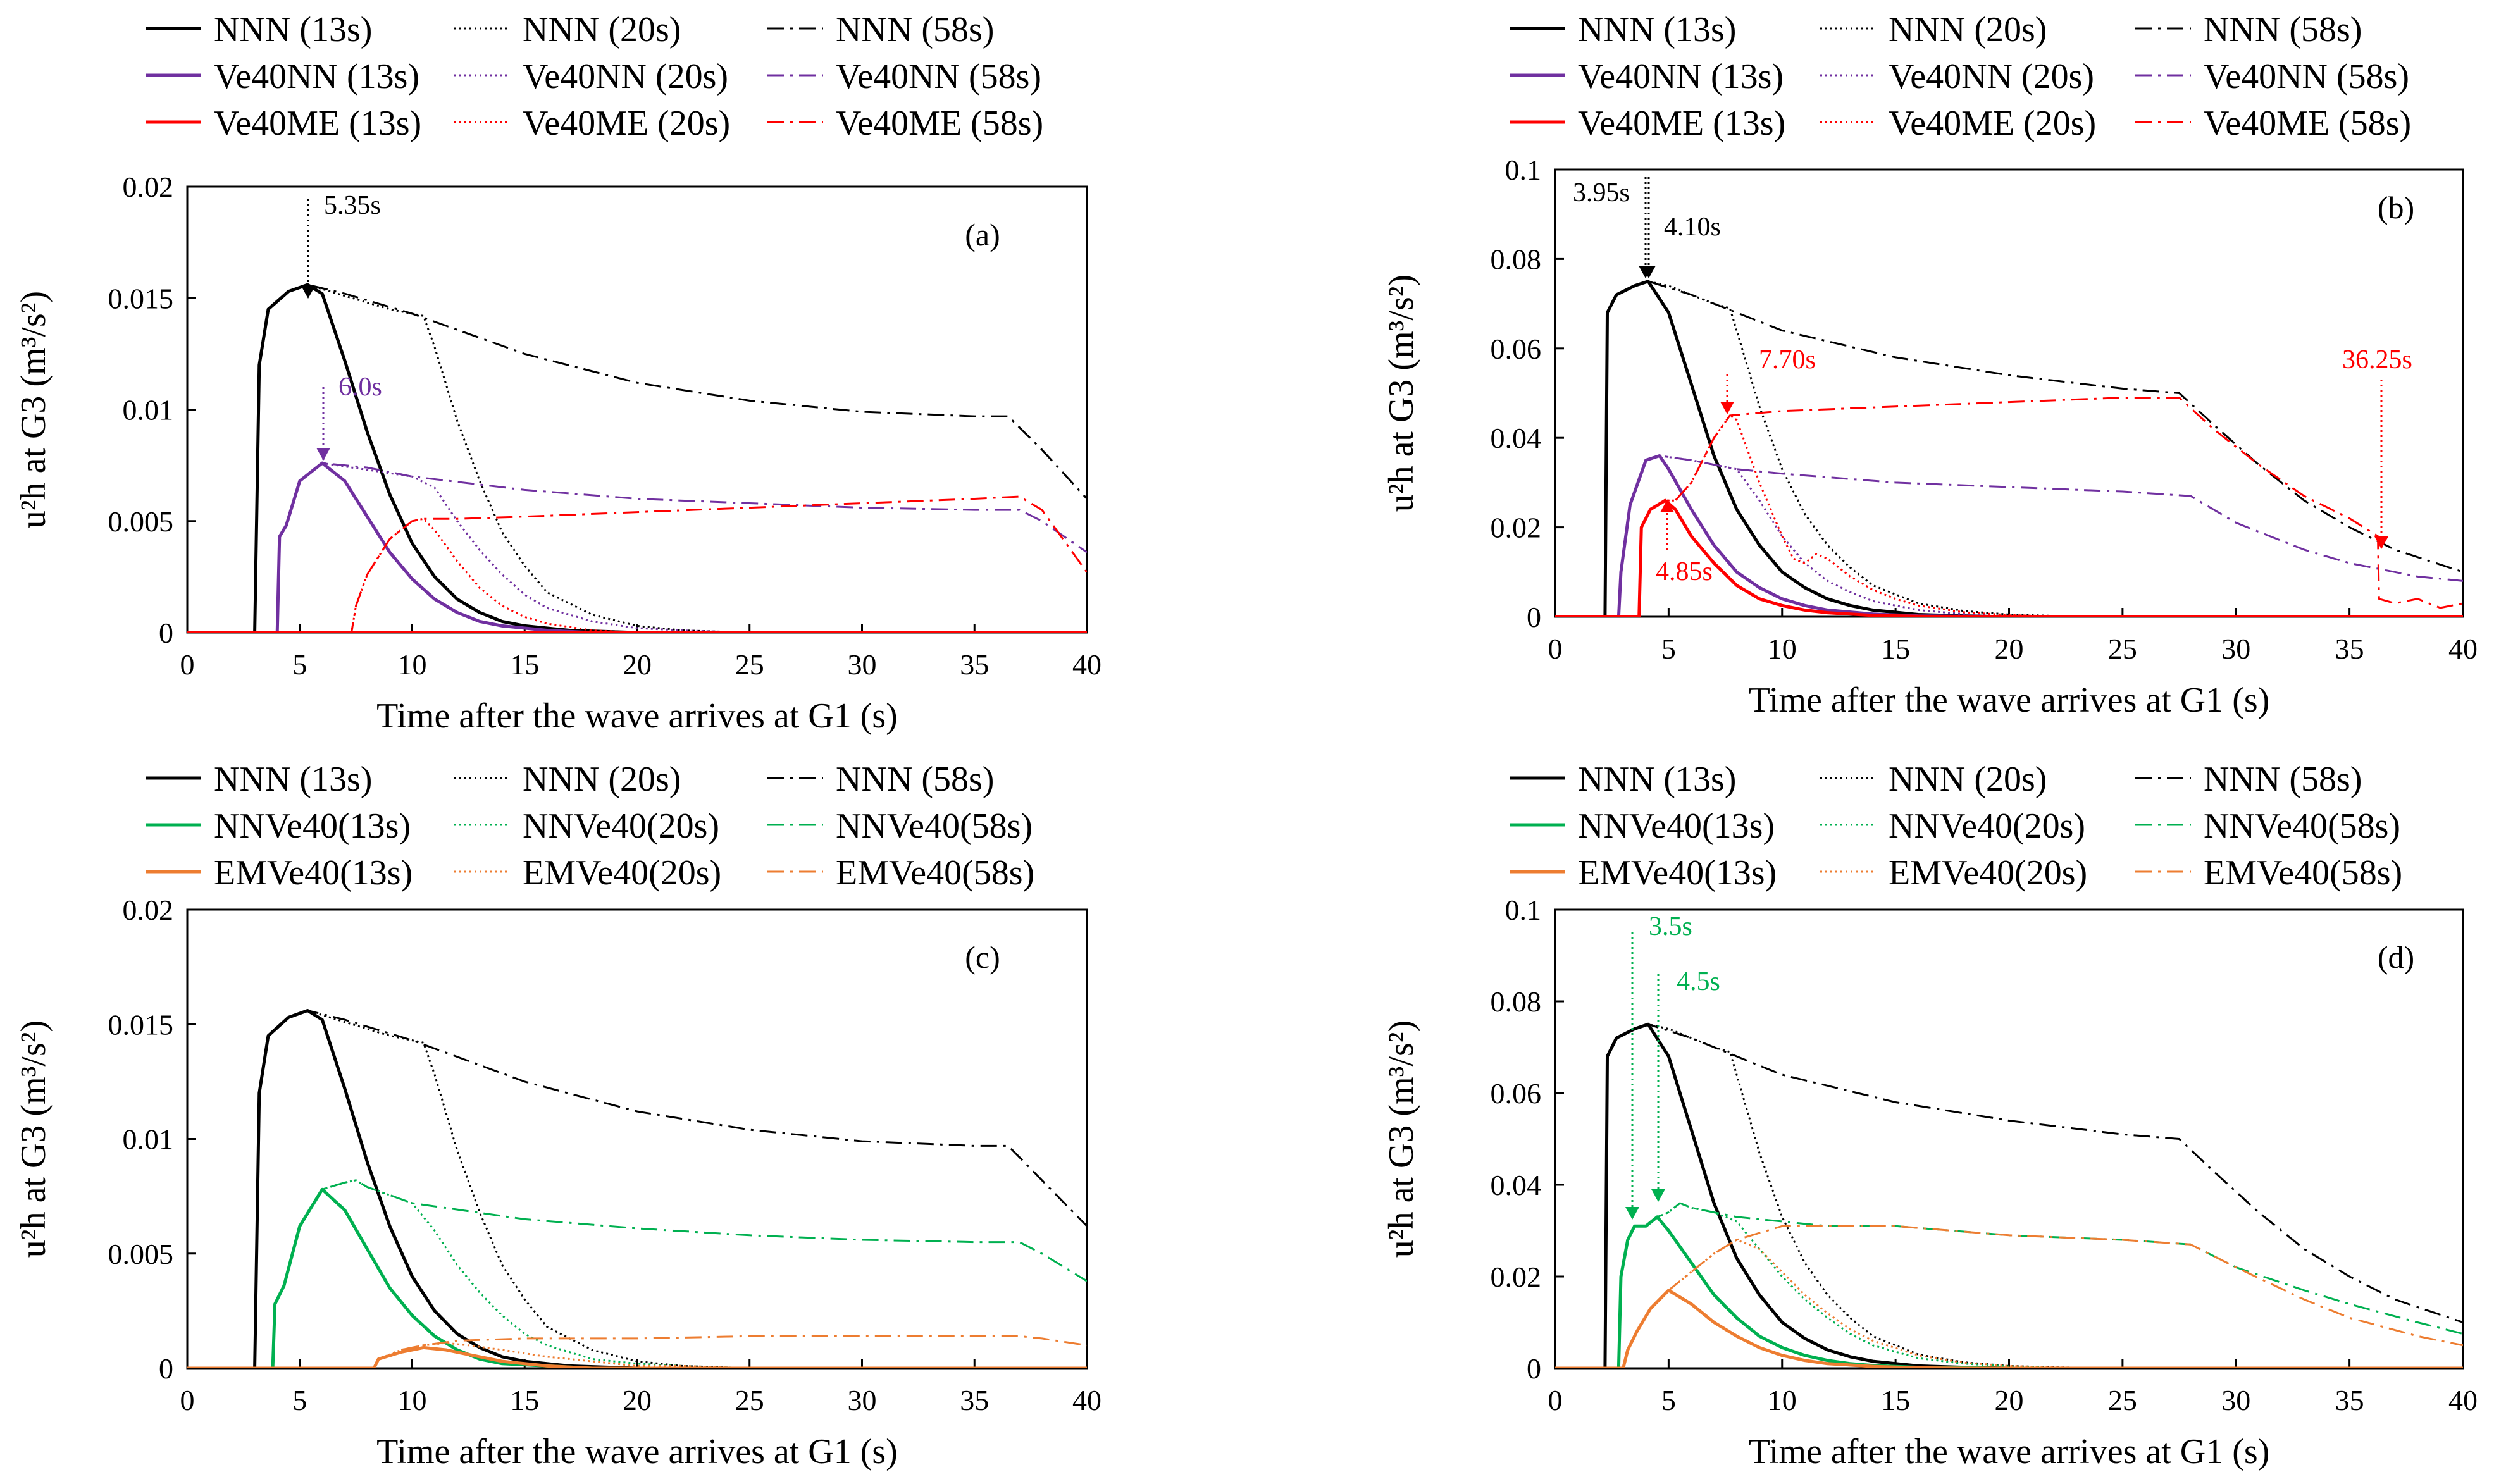 The height and width of the screenshot is (1484, 2494). What do you see at coordinates (1692, 227) in the screenshot?
I see `annotation-label: 4.10s` at bounding box center [1692, 227].